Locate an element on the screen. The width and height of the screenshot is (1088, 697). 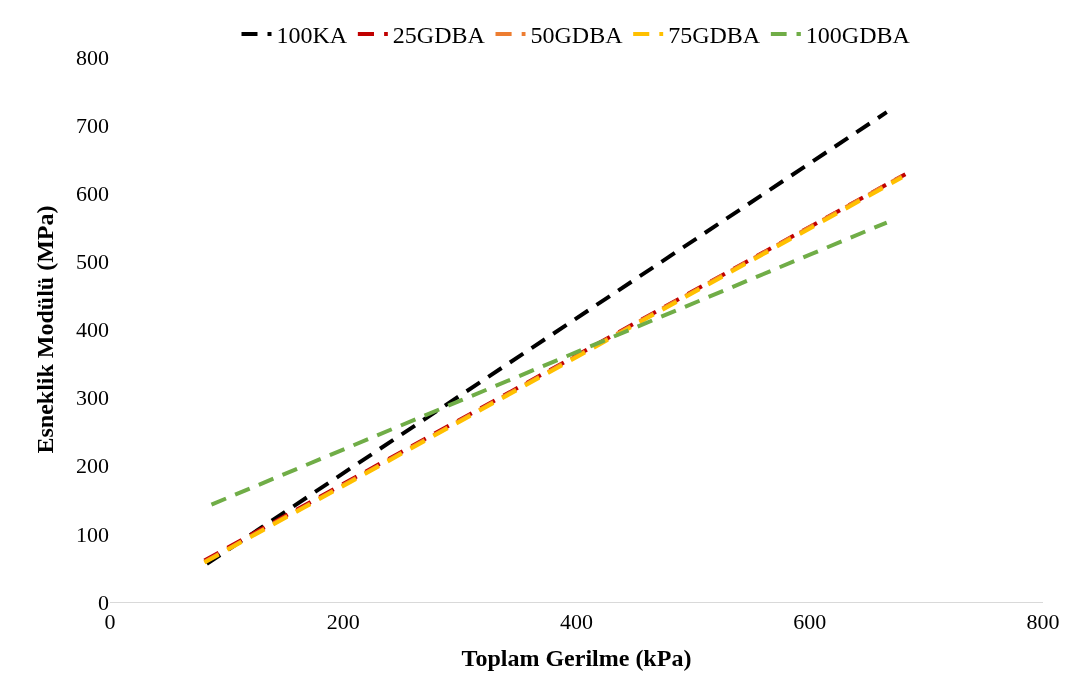
y-tick-label: 600 is located at coordinates (92, 193).